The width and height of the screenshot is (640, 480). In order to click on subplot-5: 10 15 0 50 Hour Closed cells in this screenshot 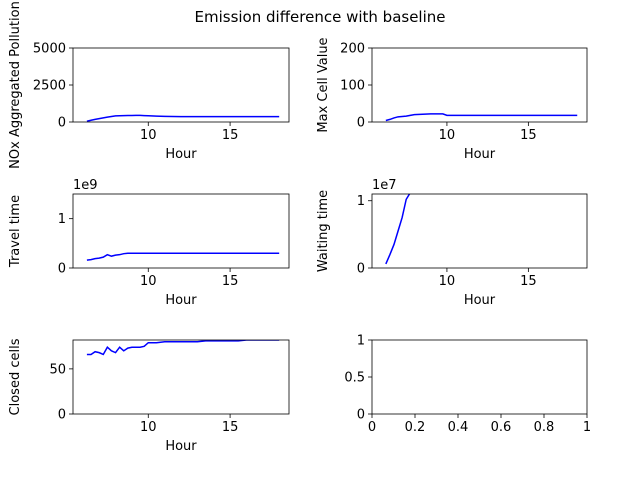, I will do `click(149, 396)`.